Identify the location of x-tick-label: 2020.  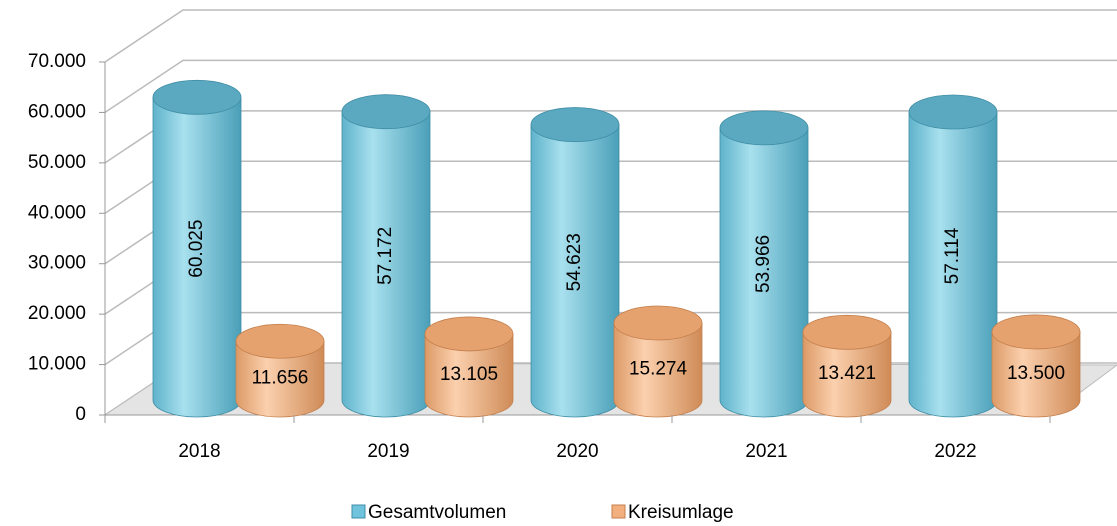
(577, 451).